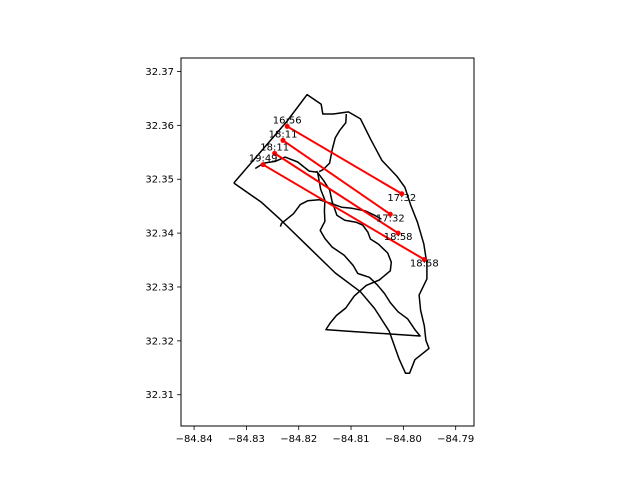 The width and height of the screenshot is (640, 480). What do you see at coordinates (283, 134) in the screenshot?
I see `track-start-label-2: 18:11` at bounding box center [283, 134].